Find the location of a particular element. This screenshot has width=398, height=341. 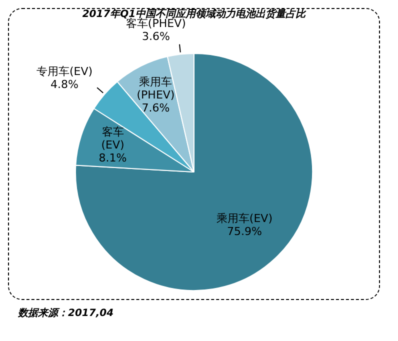

source-note: 数据来源：2017,04 is located at coordinates (66, 313).